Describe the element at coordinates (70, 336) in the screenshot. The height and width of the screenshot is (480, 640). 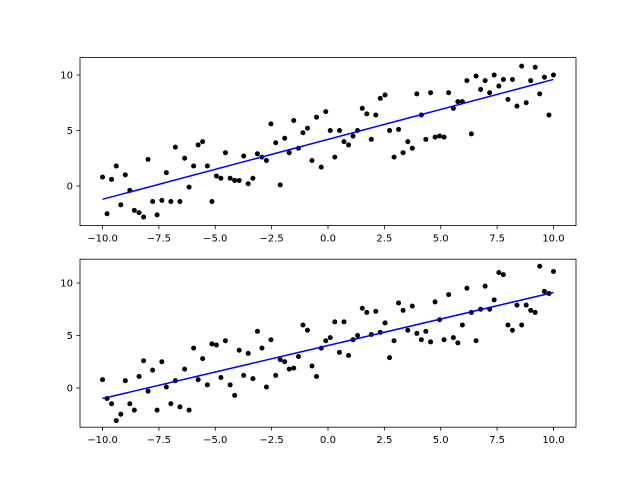
I see `y-tick-label: 5` at that location.